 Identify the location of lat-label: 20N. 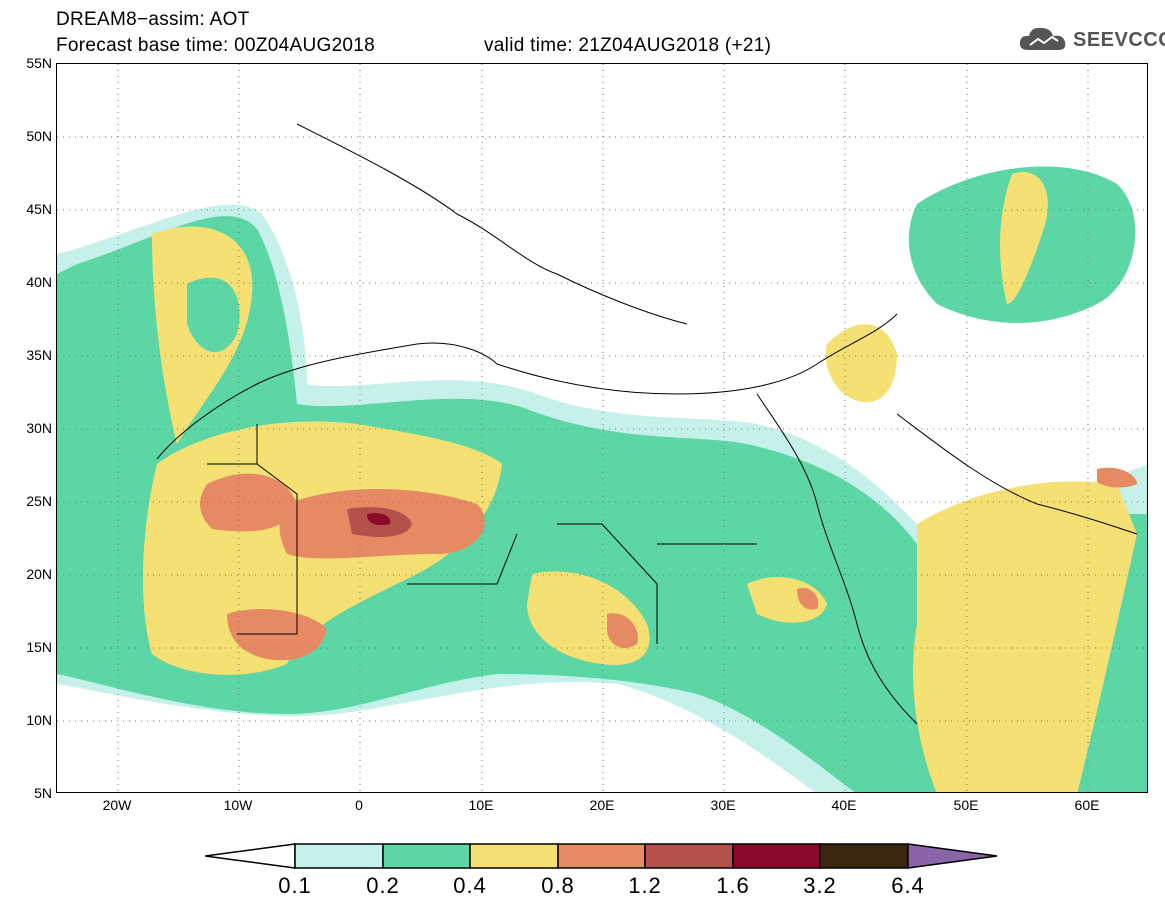
(39, 574).